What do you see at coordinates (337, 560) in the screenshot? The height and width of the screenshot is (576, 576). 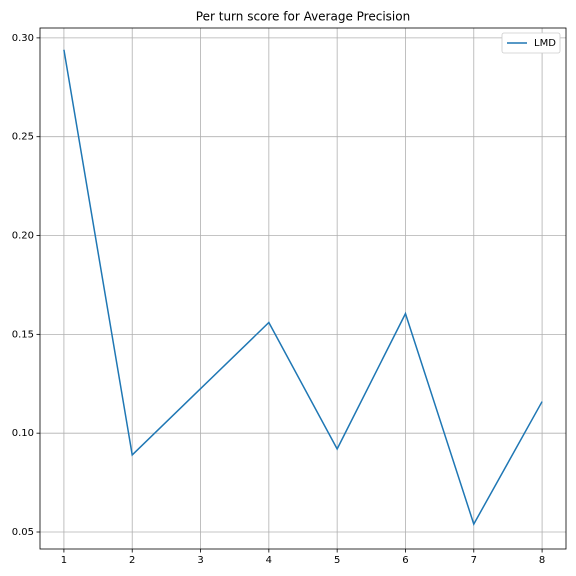 I see `x-tick-label: 5` at bounding box center [337, 560].